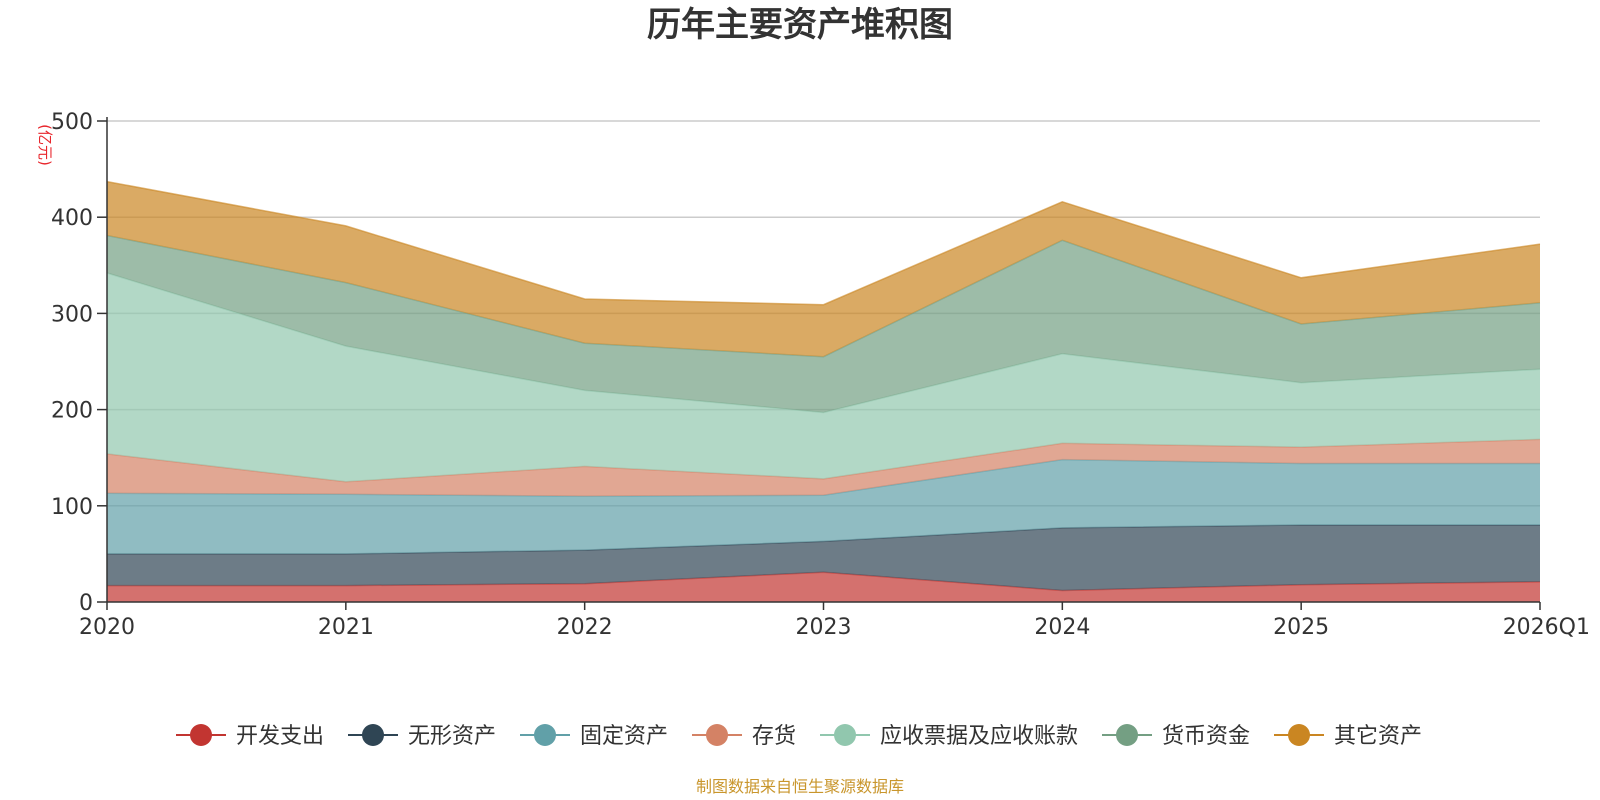  What do you see at coordinates (800, 25) in the screenshot?
I see `chart-title: 历年主要资产堆积图` at bounding box center [800, 25].